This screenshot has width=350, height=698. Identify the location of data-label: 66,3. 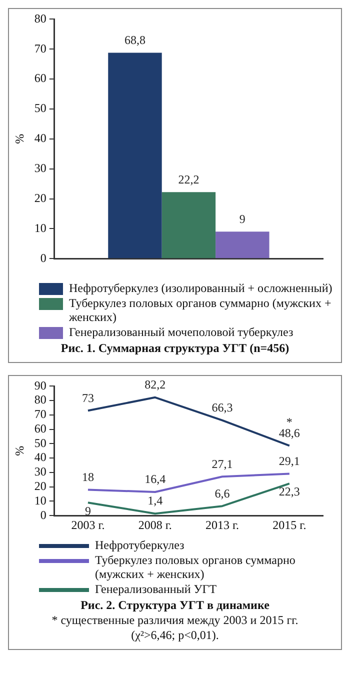
(222, 407).